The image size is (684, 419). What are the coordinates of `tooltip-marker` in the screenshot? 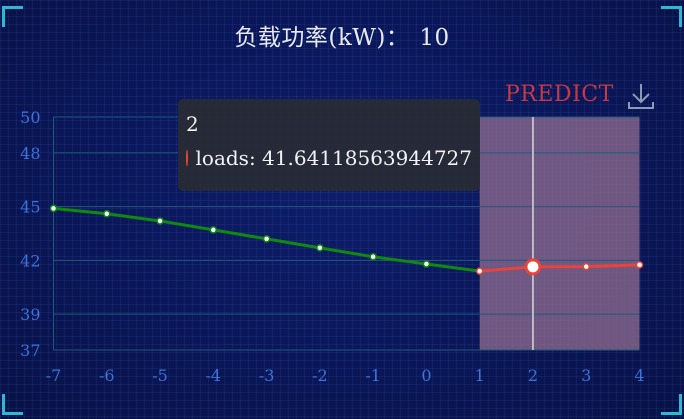 It's located at (187, 158).